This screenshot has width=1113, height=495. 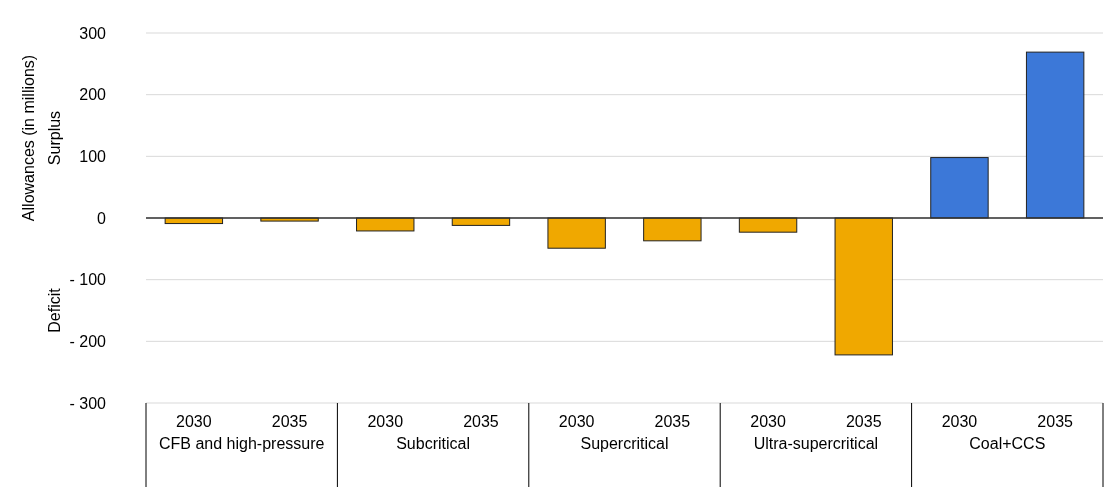 What do you see at coordinates (93, 95) in the screenshot?
I see `y-tick-label: 200` at bounding box center [93, 95].